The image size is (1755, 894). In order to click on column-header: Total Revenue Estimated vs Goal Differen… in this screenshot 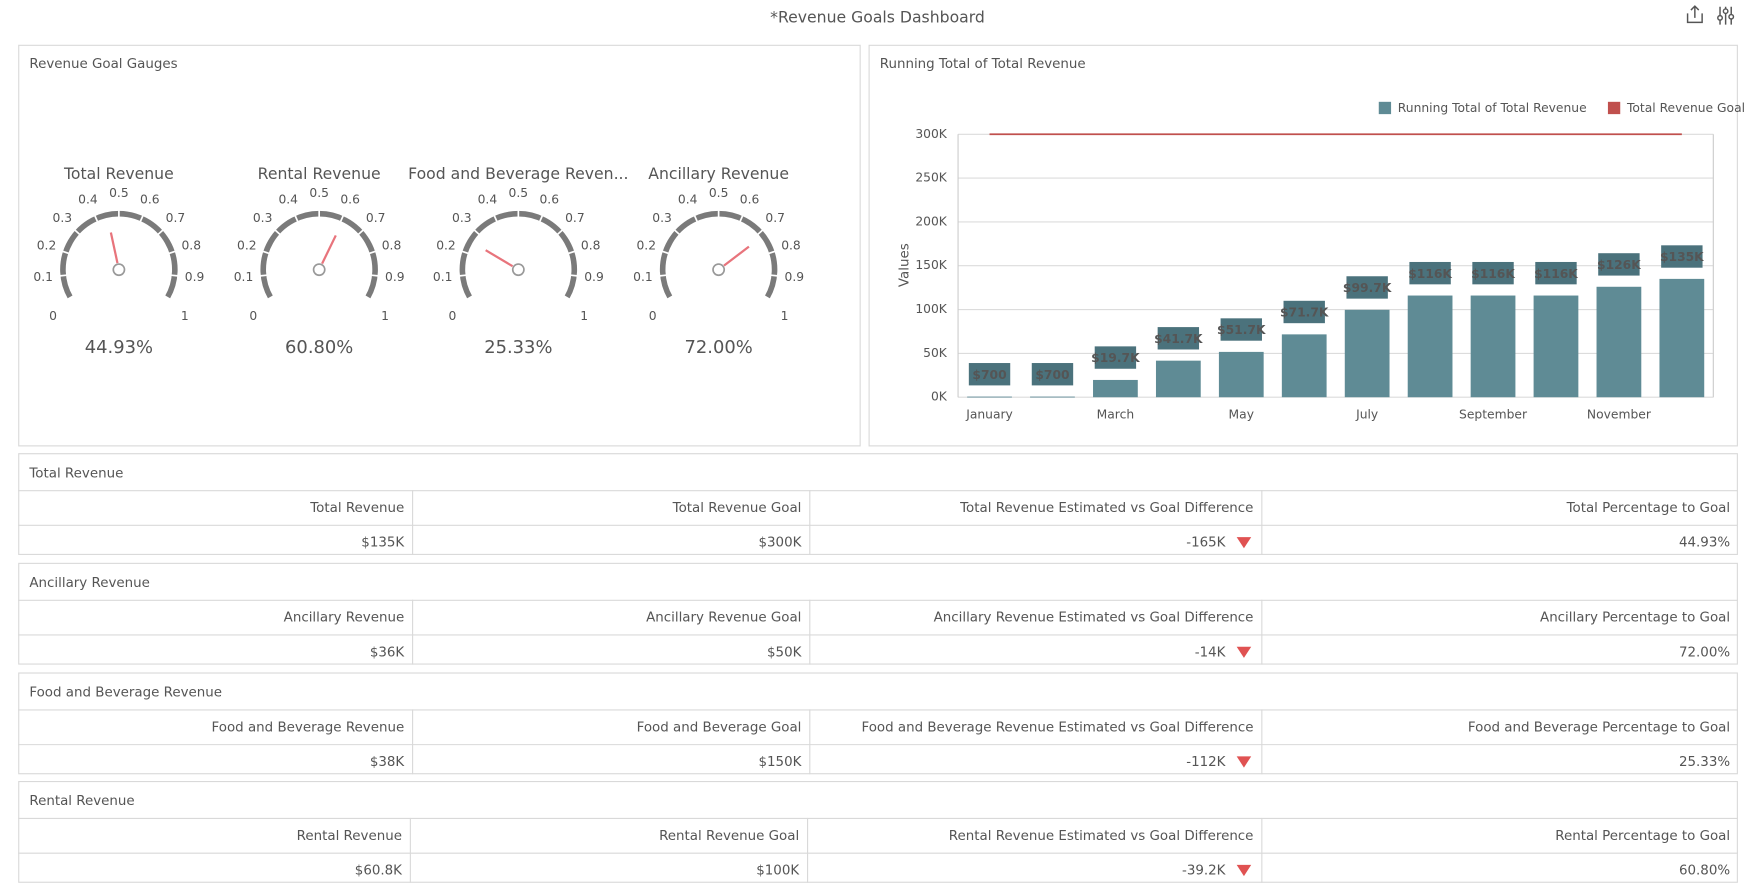, I will do `click(1106, 508)`.